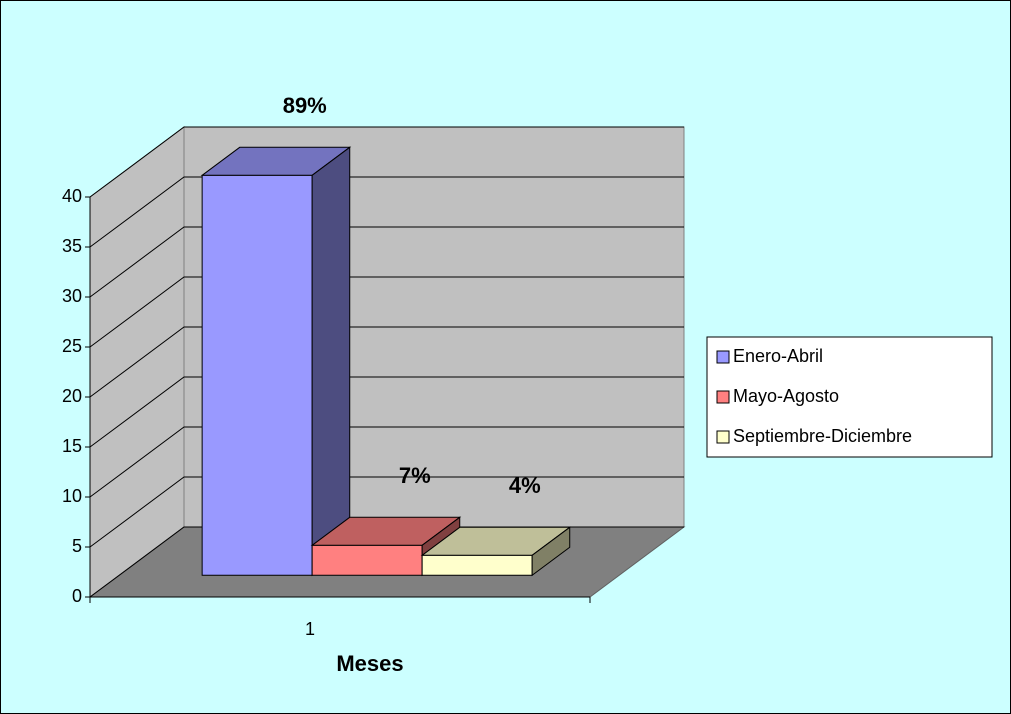 This screenshot has width=1011, height=714. I want to click on y-tick-label: 10, so click(72, 496).